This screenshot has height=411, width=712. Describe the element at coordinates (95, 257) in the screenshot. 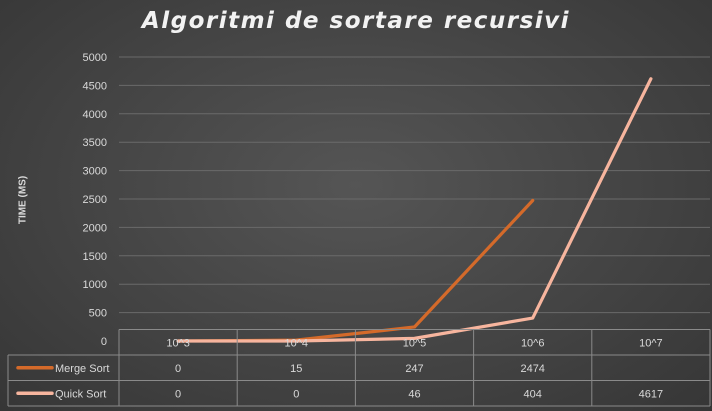

I see `y-tick-label: 1500` at that location.